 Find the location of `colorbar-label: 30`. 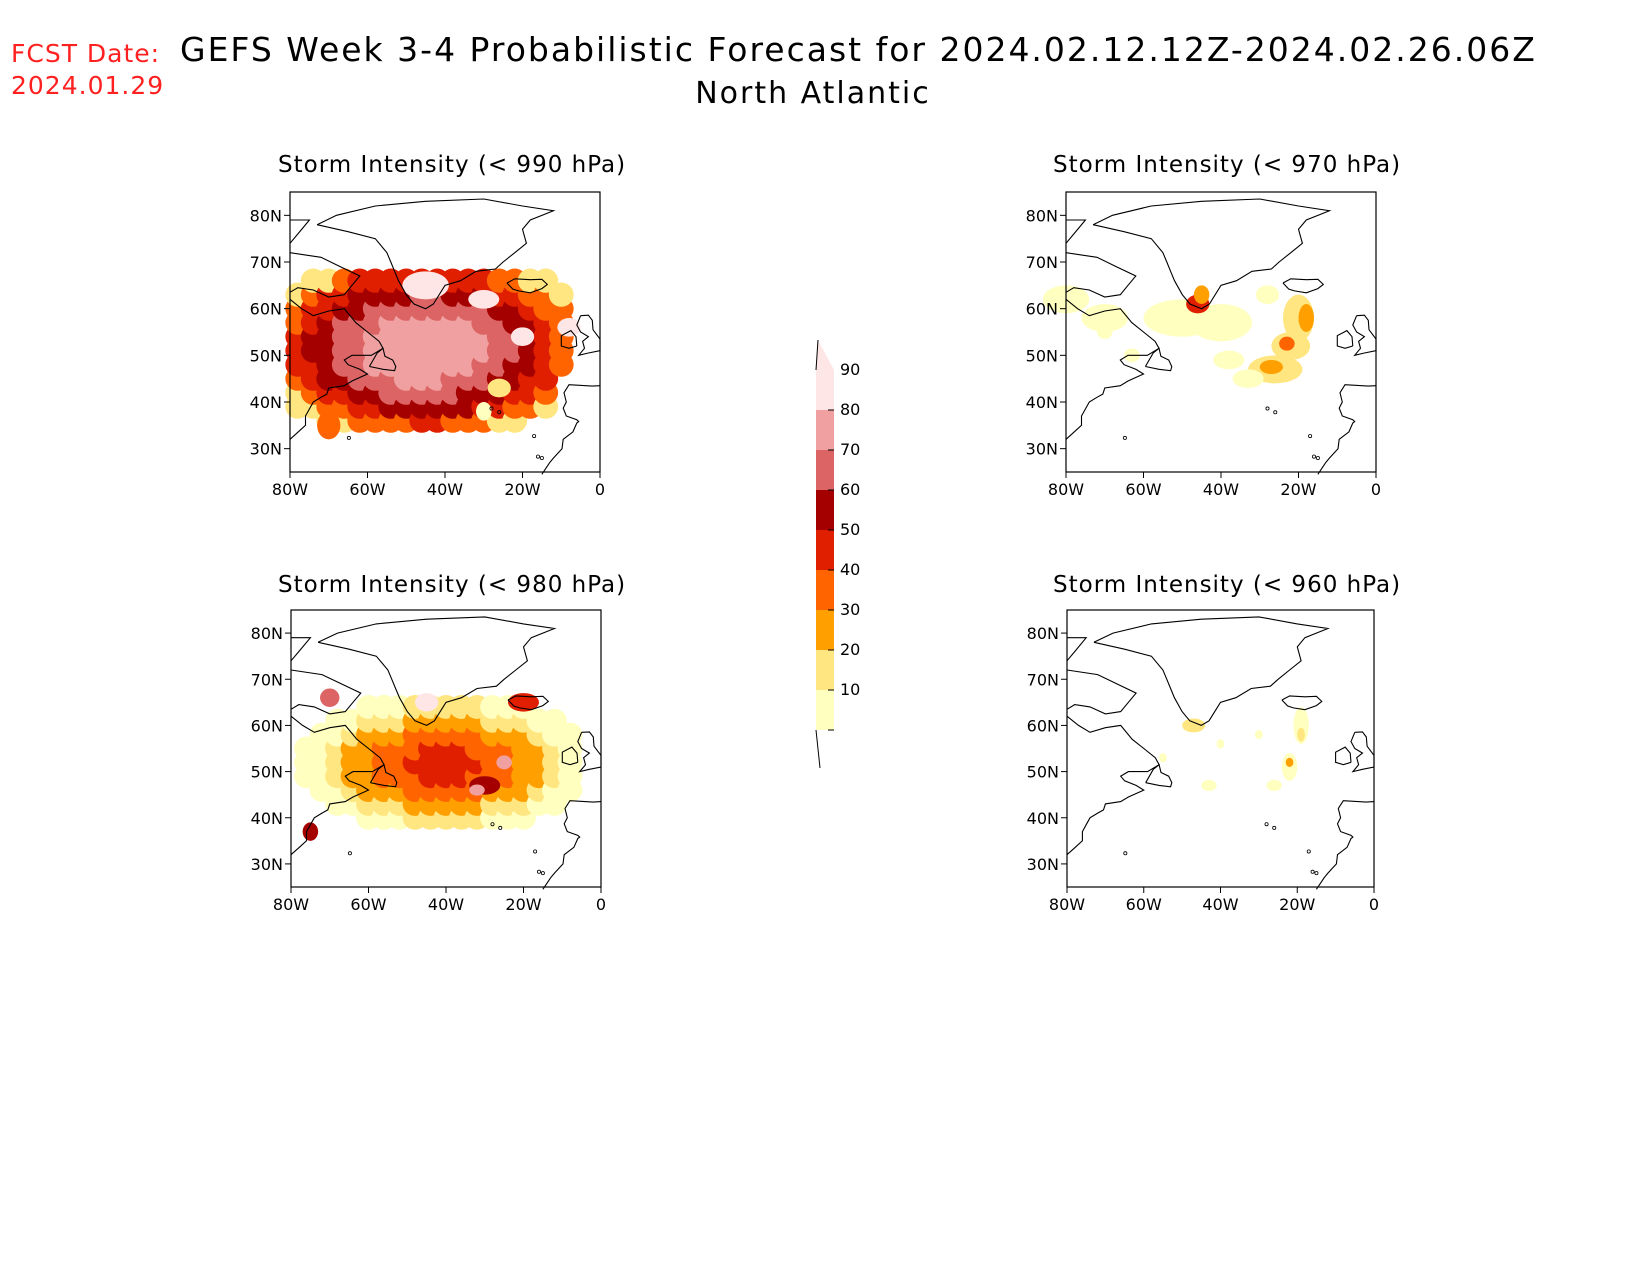

colorbar-label: 30 is located at coordinates (850, 609).